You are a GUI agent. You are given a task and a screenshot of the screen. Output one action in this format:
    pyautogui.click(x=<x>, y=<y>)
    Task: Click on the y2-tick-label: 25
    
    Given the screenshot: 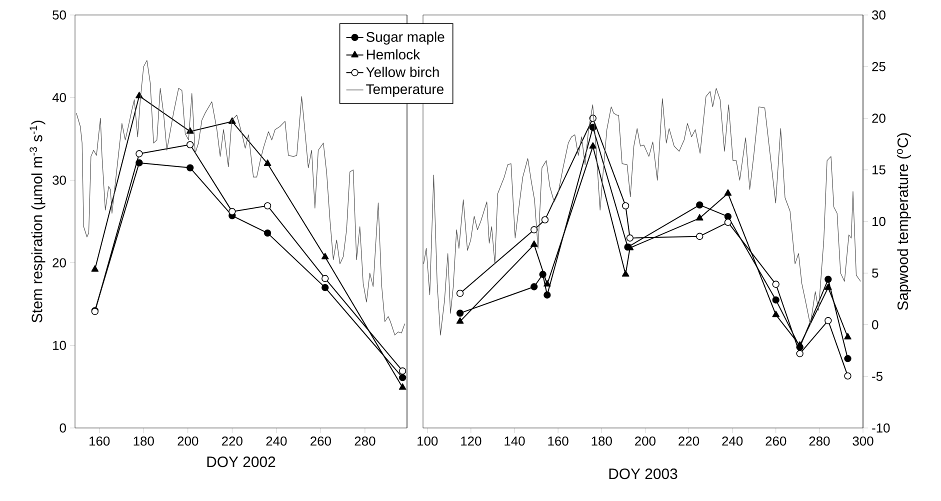 What is the action you would take?
    pyautogui.click(x=879, y=67)
    